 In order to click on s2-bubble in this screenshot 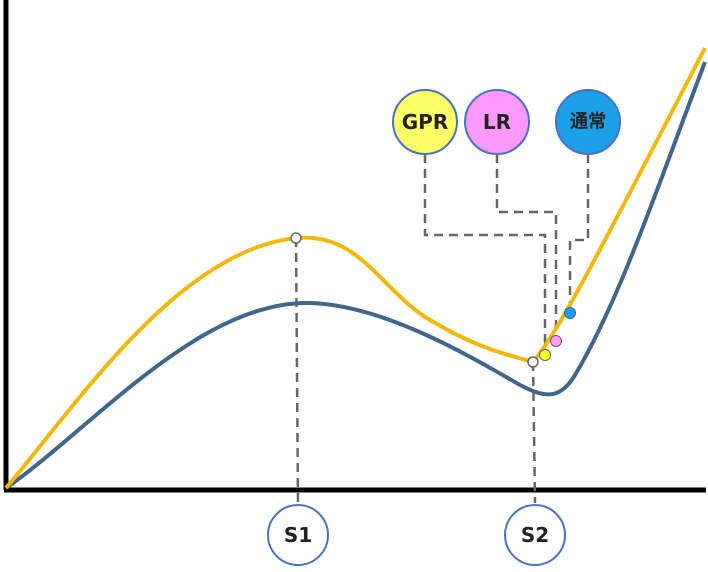, I will do `click(535, 535)`.